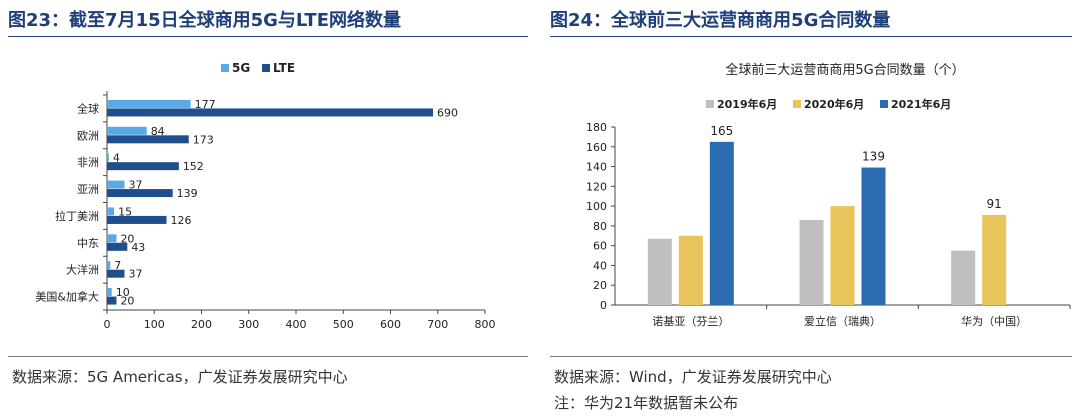 This screenshot has height=418, width=1080. Describe the element at coordinates (690, 321) in the screenshot. I see `category-label: 诺基亚（芬兰）` at that location.